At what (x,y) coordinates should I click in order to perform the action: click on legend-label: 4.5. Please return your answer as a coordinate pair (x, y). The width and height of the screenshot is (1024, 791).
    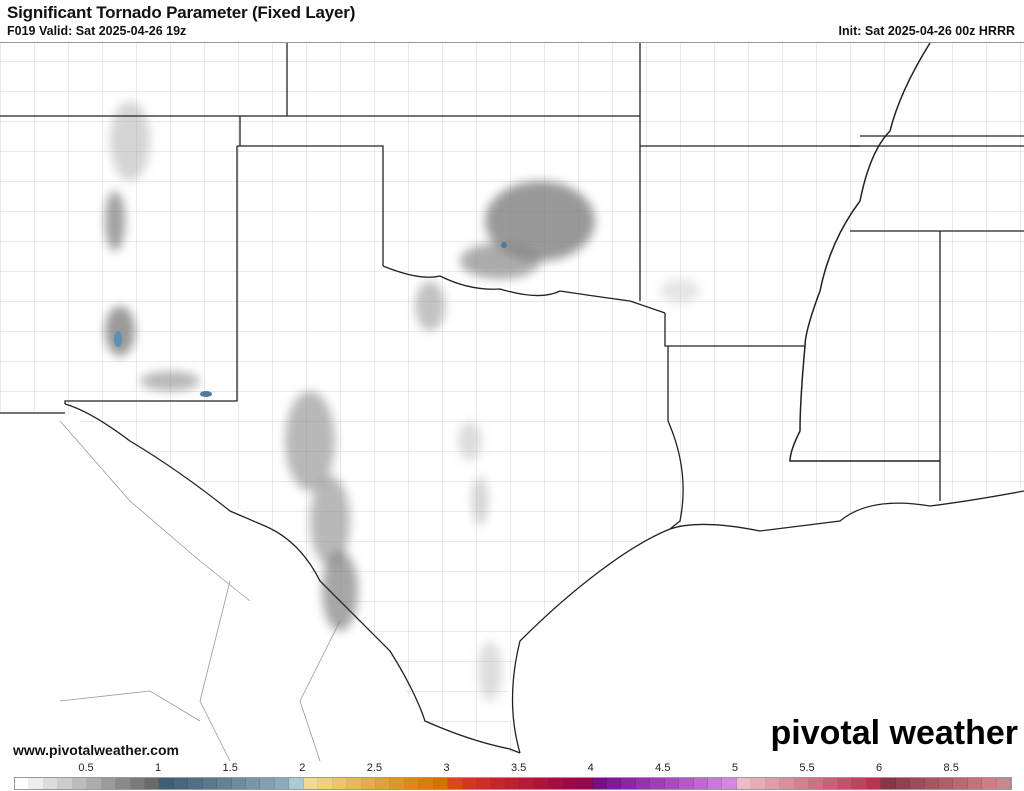
    Looking at the image, I should click on (663, 768).